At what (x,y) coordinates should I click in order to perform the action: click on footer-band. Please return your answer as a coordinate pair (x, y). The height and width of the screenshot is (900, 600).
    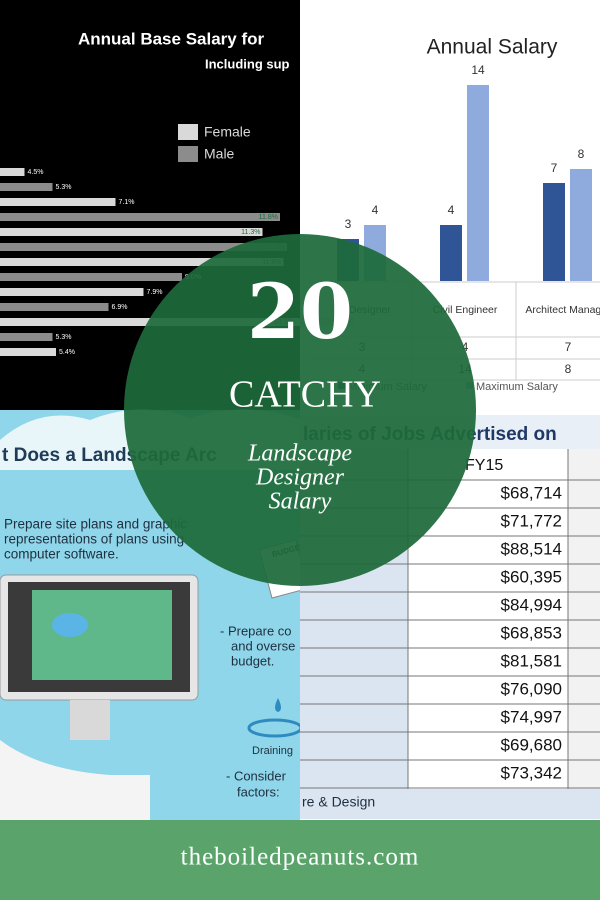
    Looking at the image, I should click on (300, 860).